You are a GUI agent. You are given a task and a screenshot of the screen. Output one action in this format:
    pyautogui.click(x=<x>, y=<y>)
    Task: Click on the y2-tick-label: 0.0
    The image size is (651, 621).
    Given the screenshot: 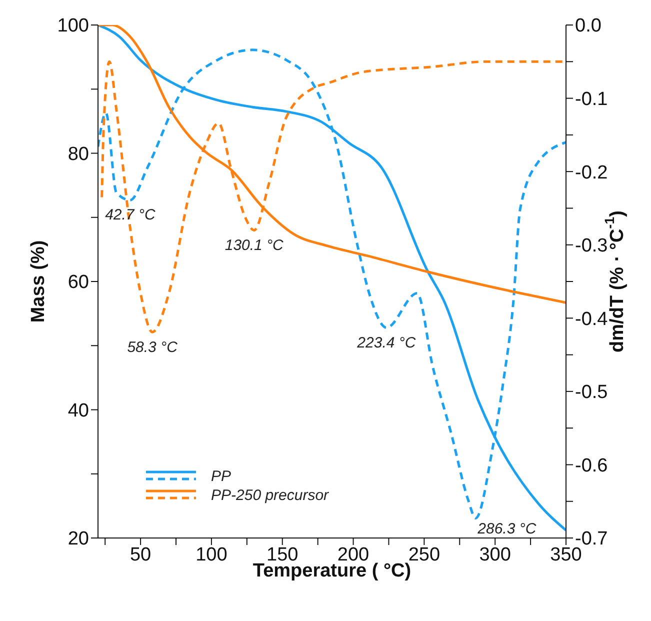 What is the action you would take?
    pyautogui.click(x=588, y=26)
    